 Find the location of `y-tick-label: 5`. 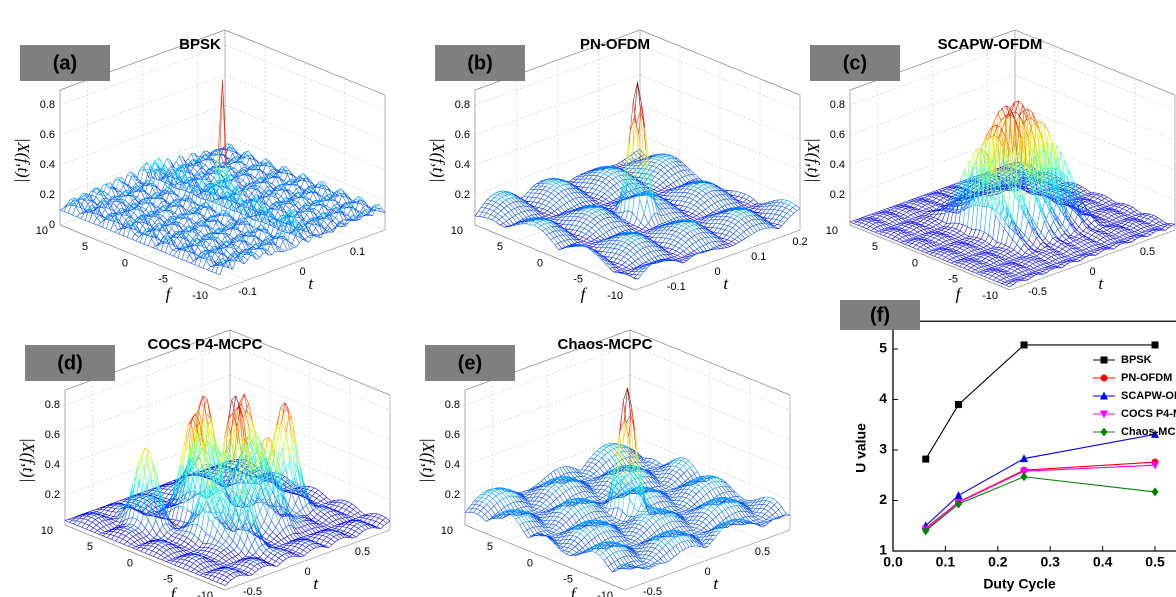

y-tick-label: 5 is located at coordinates (90, 547).